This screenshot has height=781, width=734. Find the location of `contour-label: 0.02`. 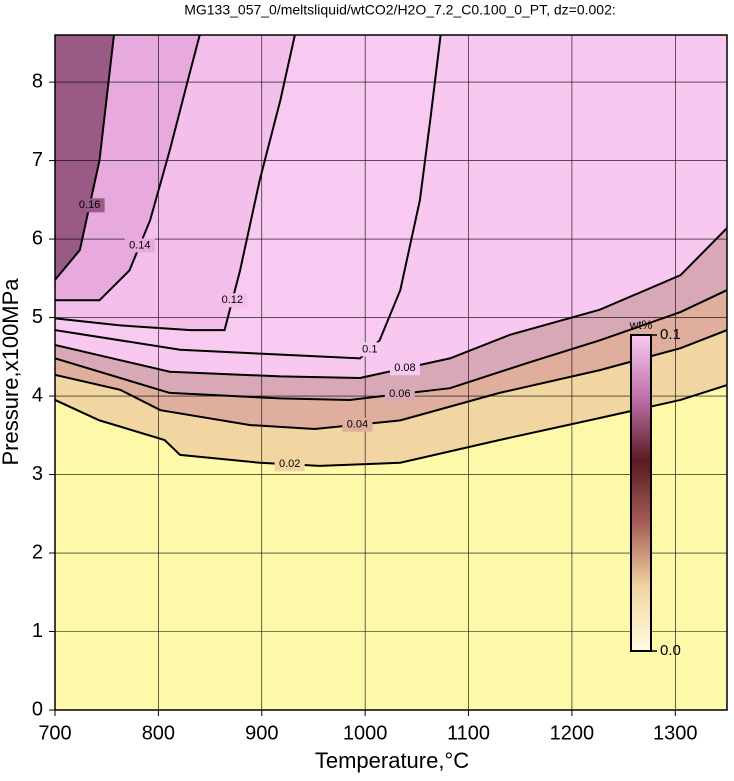

contour-label: 0.02 is located at coordinates (289, 464).